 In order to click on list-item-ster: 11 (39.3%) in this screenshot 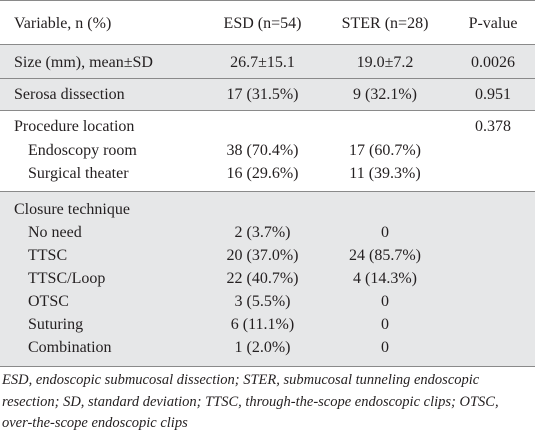, I will do `click(385, 173)`.